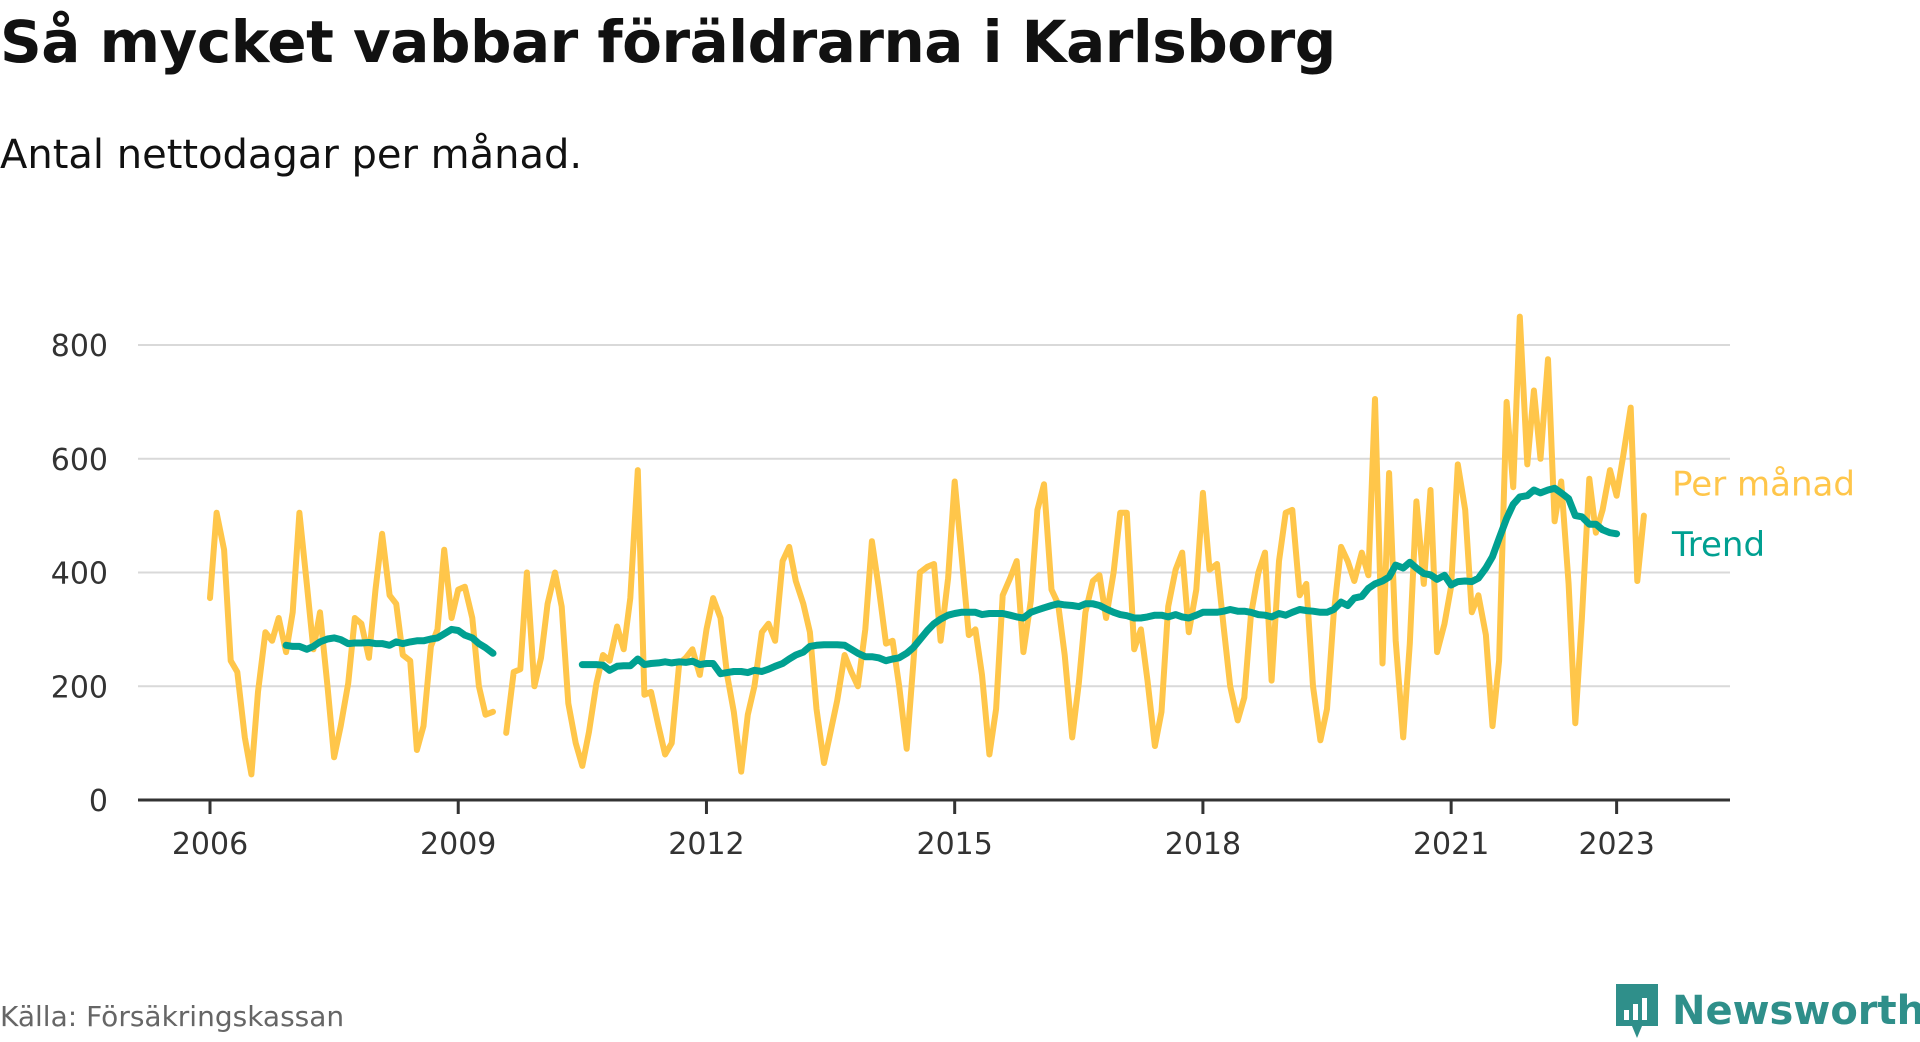  Describe the element at coordinates (291, 155) in the screenshot. I see `chart-subtitle: Antal nettodagar per månad.` at that location.